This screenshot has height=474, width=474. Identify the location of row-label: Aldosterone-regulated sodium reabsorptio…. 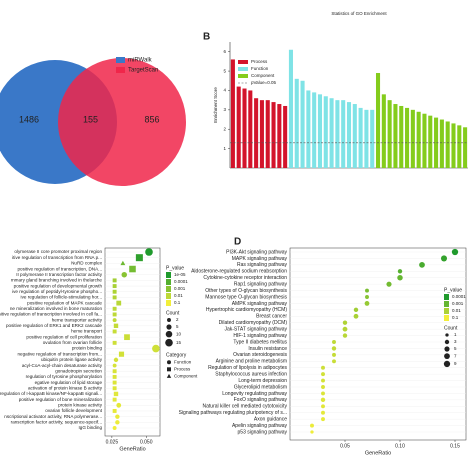
(239, 272).